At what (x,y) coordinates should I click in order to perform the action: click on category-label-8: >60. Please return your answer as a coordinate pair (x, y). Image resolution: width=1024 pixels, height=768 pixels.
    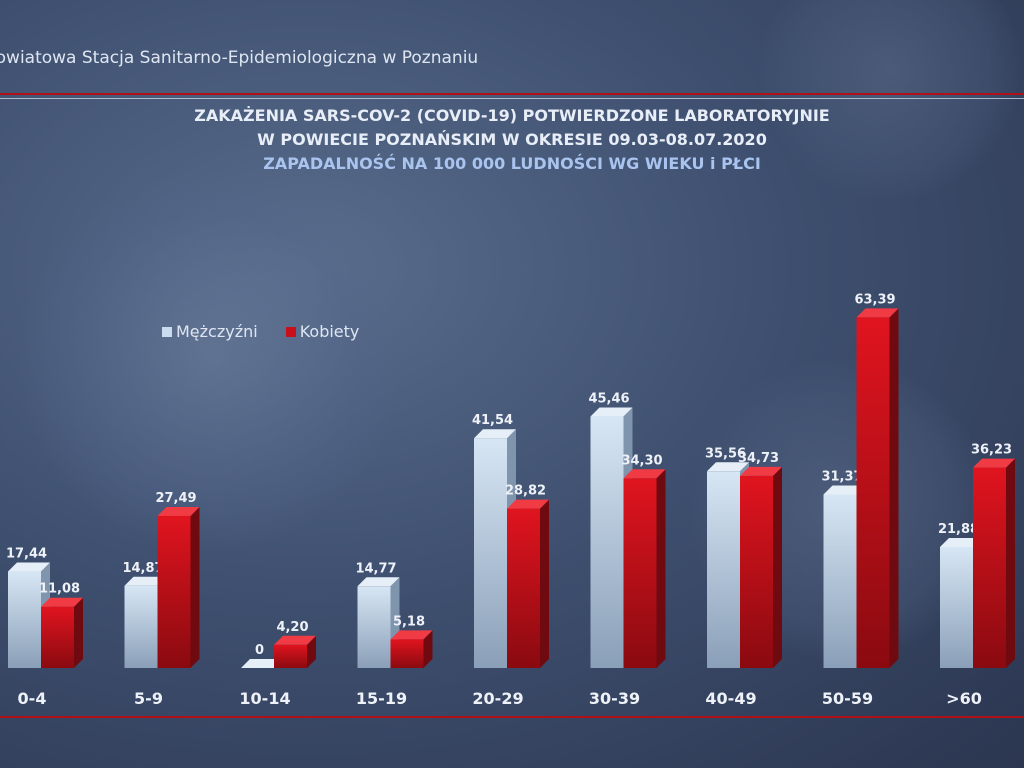
    Looking at the image, I should click on (964, 698).